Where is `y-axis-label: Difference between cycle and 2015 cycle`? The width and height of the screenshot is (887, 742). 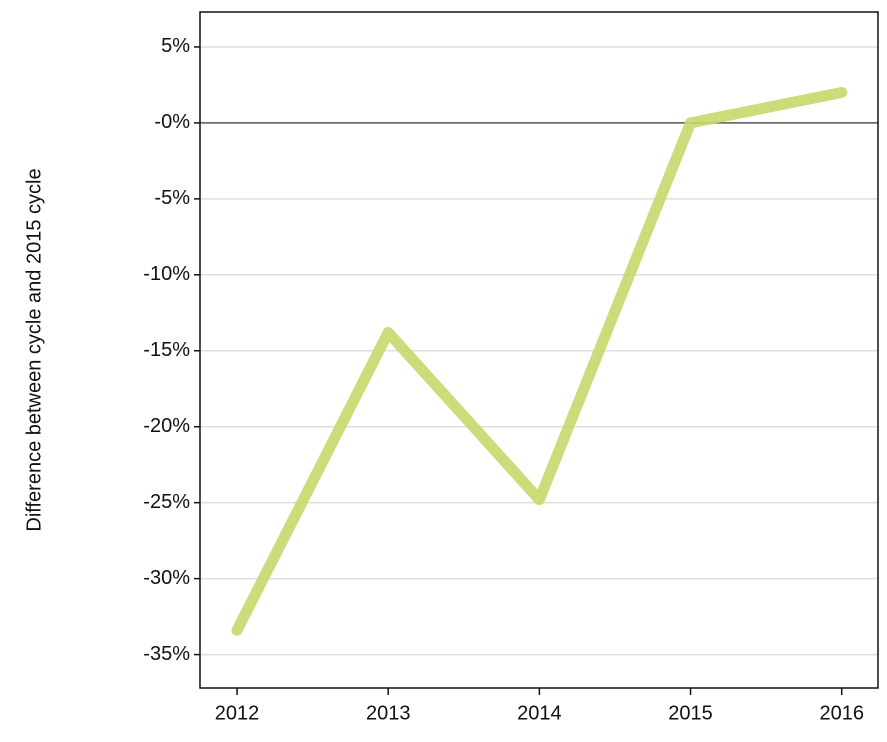
y-axis-label: Difference between cycle and 2015 cycle is located at coordinates (34, 349).